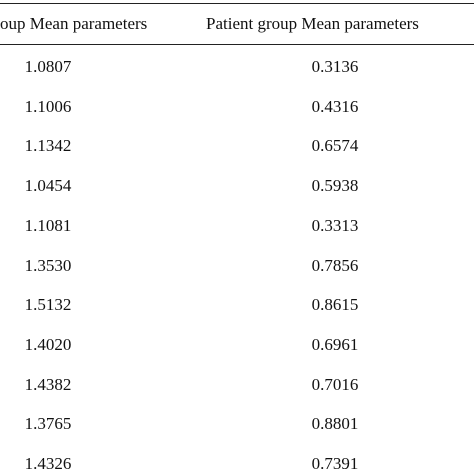 The height and width of the screenshot is (474, 474). What do you see at coordinates (48, 106) in the screenshot?
I see `table-cell: 1.1006` at bounding box center [48, 106].